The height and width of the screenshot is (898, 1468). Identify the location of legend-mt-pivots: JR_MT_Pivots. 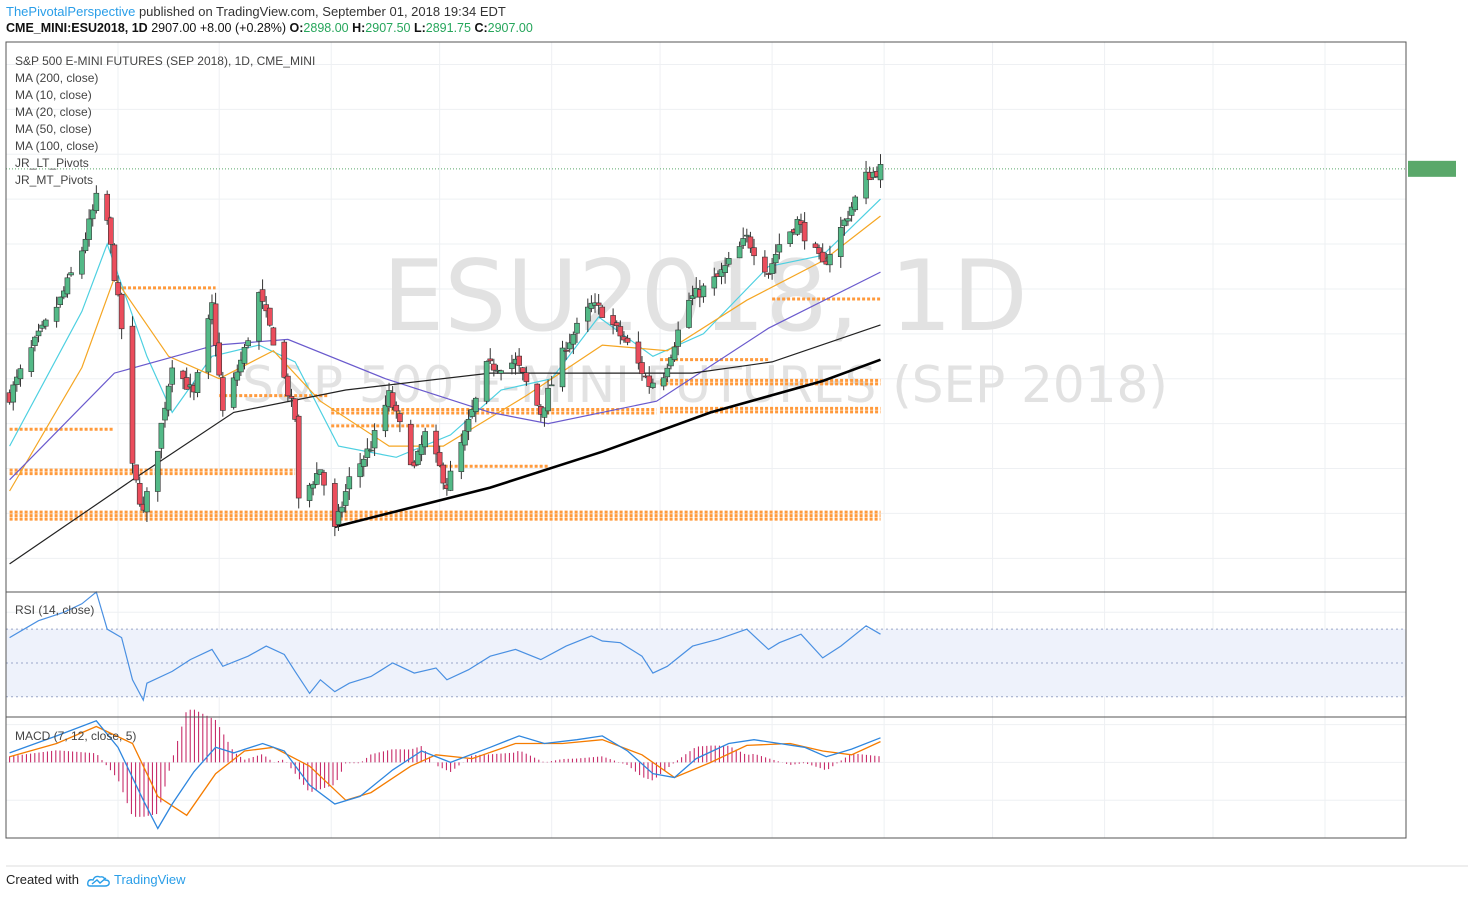
(54, 180).